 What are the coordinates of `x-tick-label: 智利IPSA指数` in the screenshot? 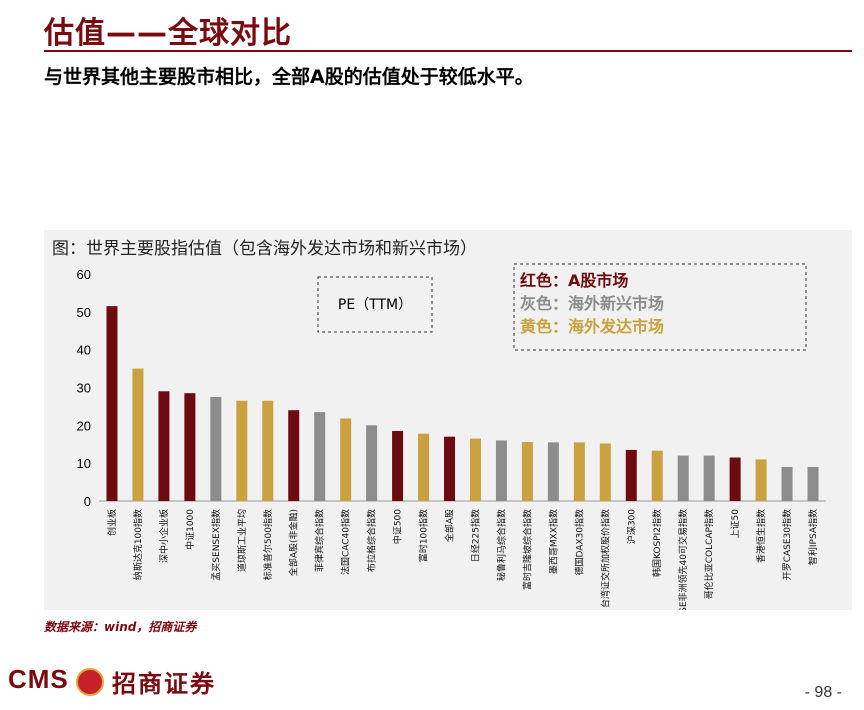 It's located at (813, 537).